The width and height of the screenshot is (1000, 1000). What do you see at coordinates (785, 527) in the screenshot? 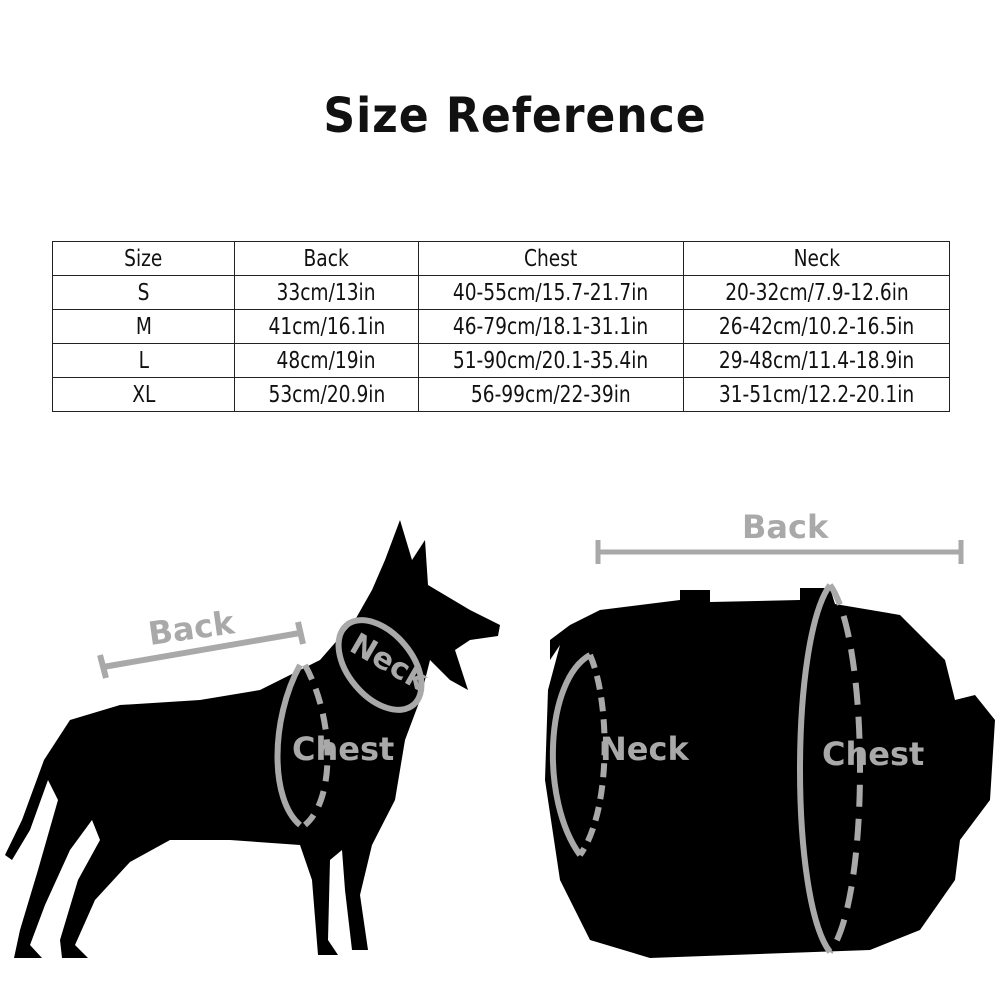
I see `harness-back-label: Back` at bounding box center [785, 527].